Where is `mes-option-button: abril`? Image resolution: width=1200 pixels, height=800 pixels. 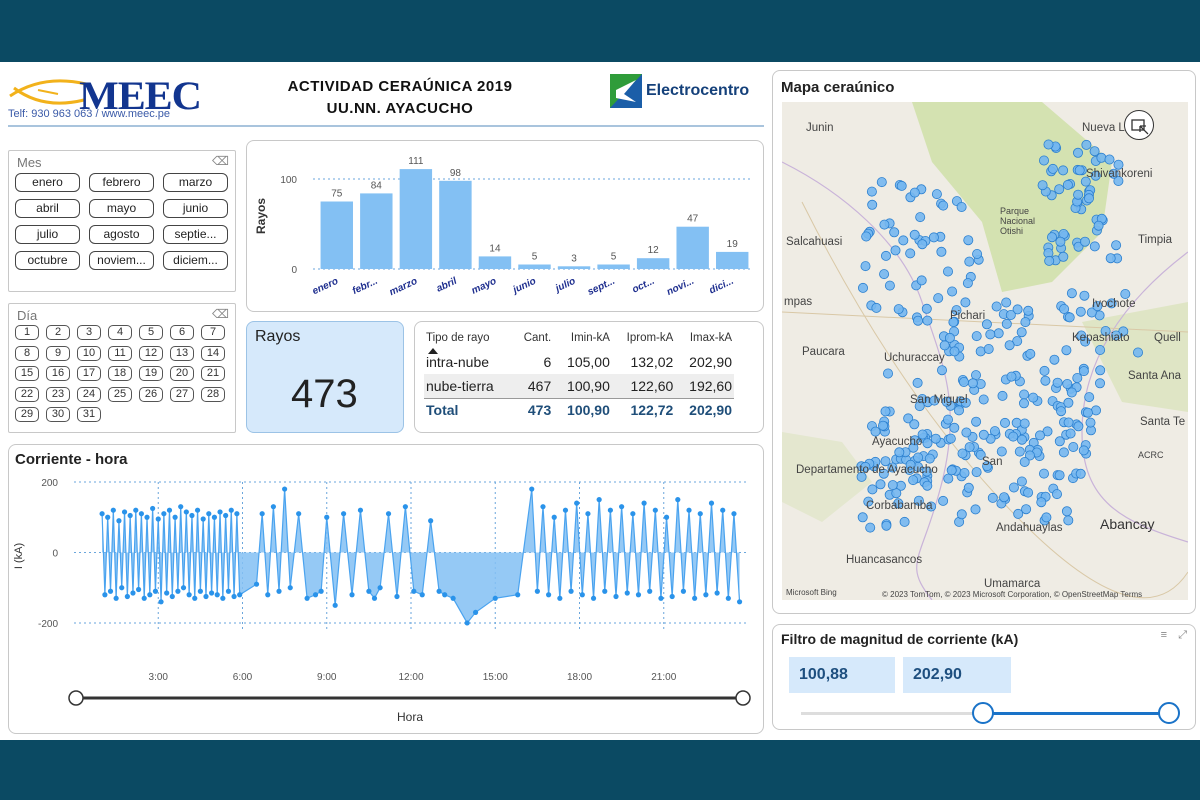 mes-option-button: abril is located at coordinates (47, 208).